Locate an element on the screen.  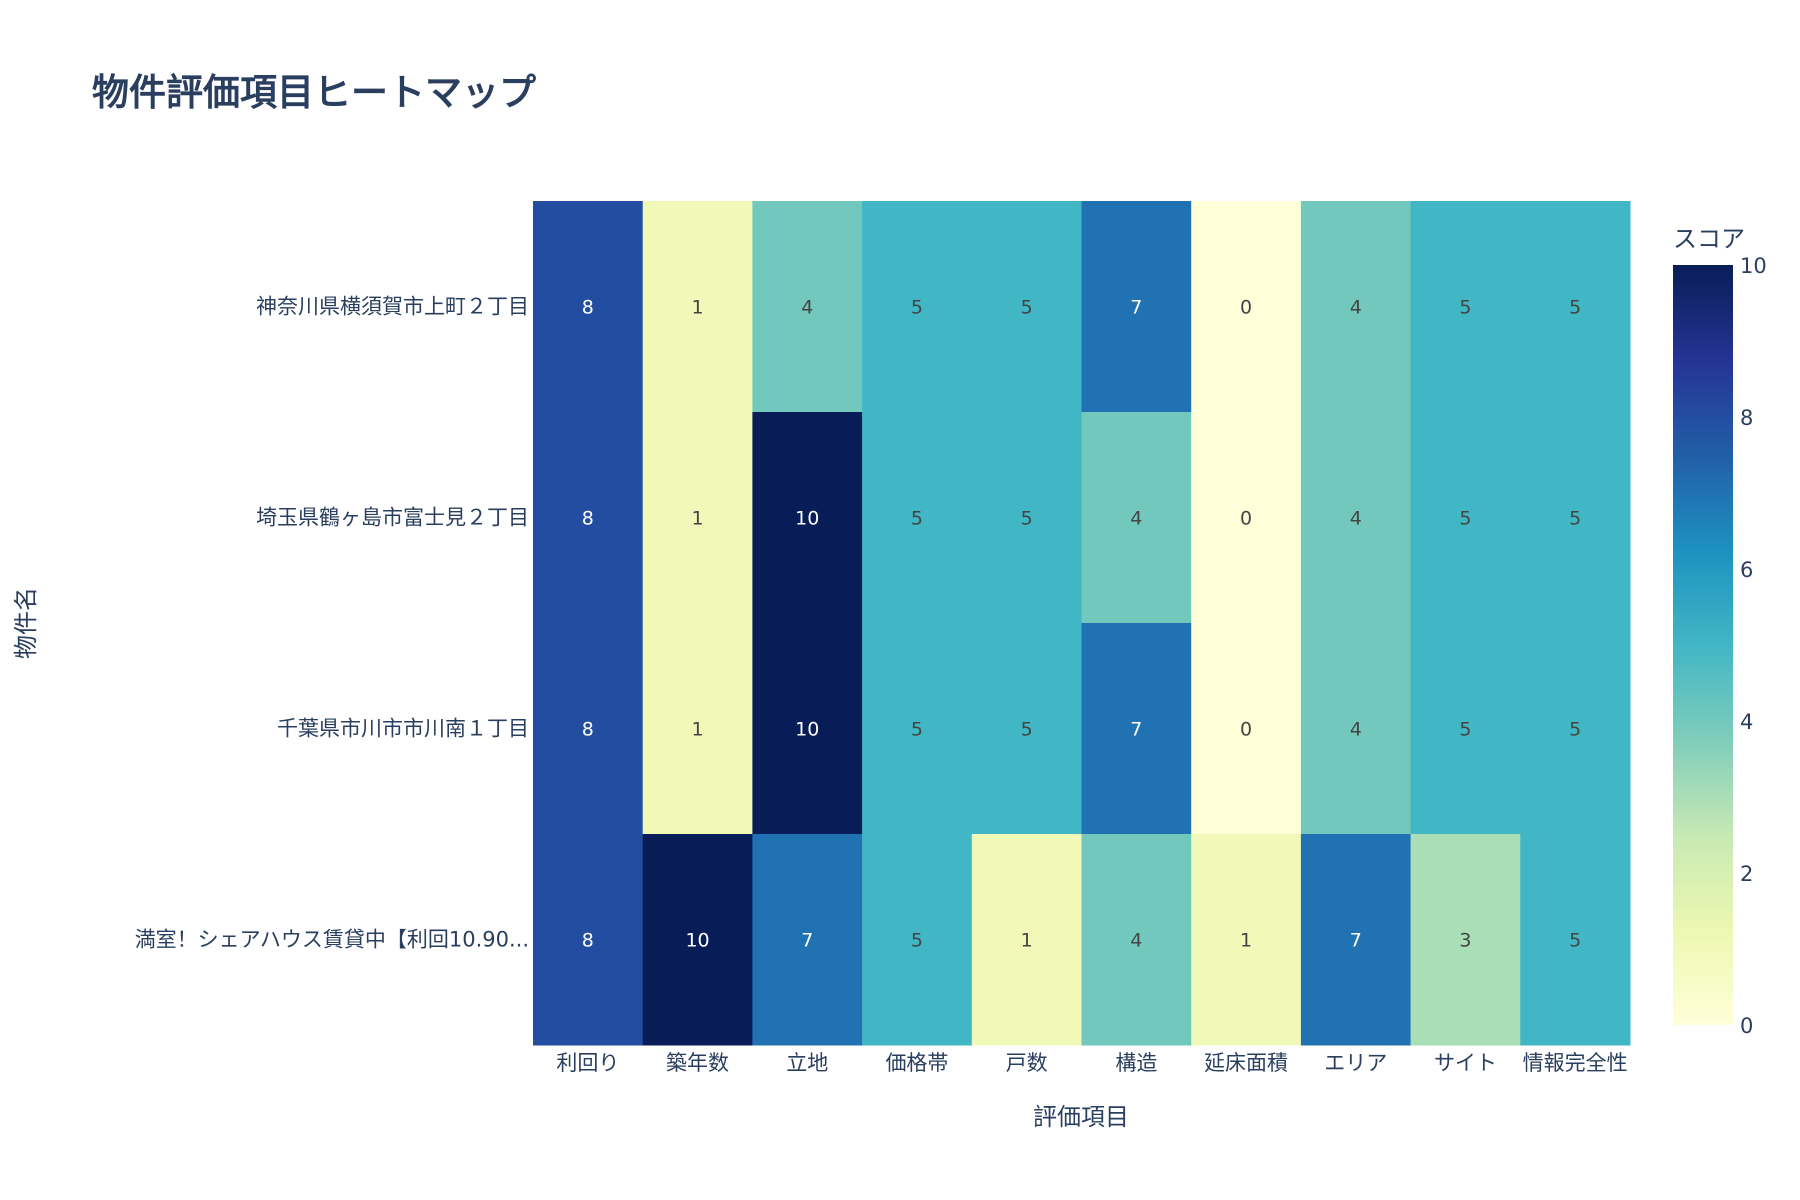
colorbar-title: スコア is located at coordinates (1709, 239).